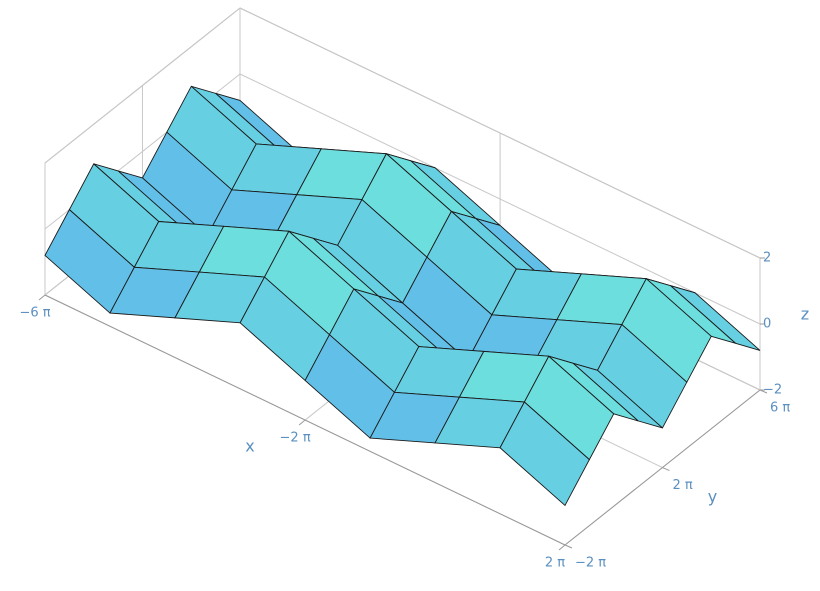 Image resolution: width=820 pixels, height=591 pixels. I want to click on y-tick-label: 6 π, so click(780, 408).